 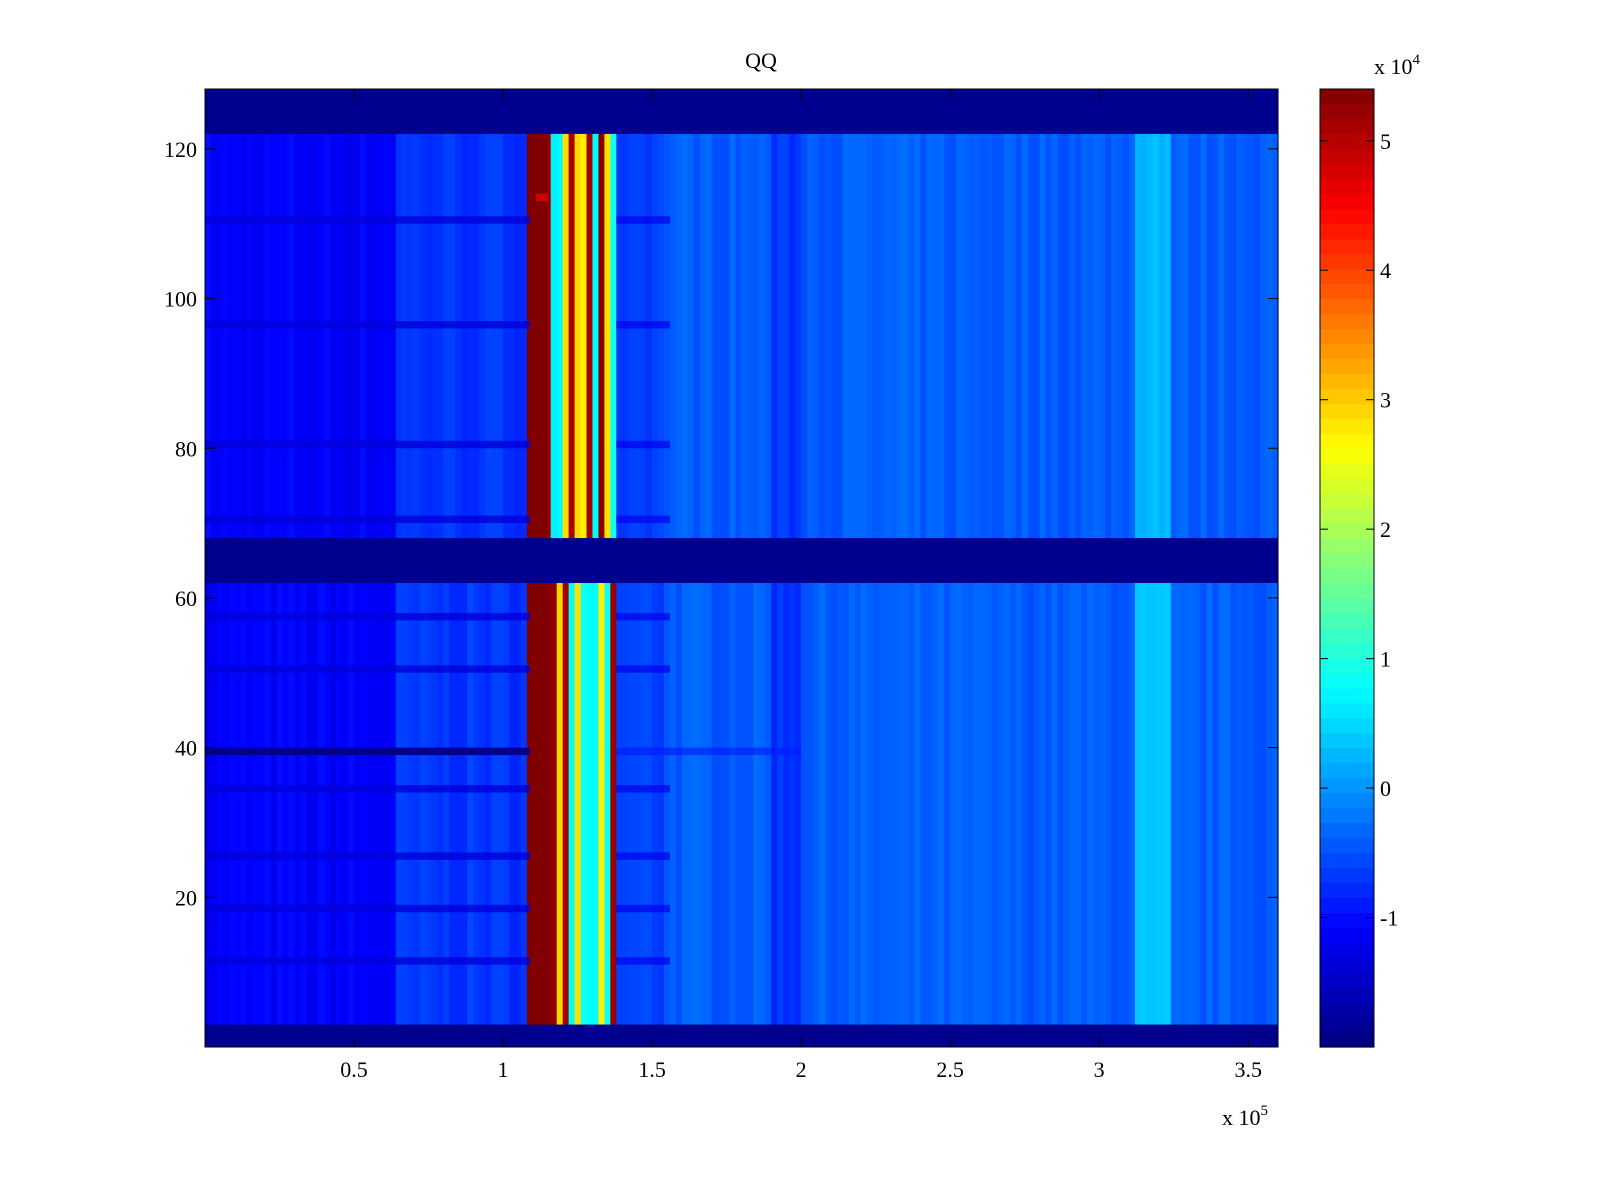 What do you see at coordinates (652, 1069) in the screenshot?
I see `x-tick-label: 1.5` at bounding box center [652, 1069].